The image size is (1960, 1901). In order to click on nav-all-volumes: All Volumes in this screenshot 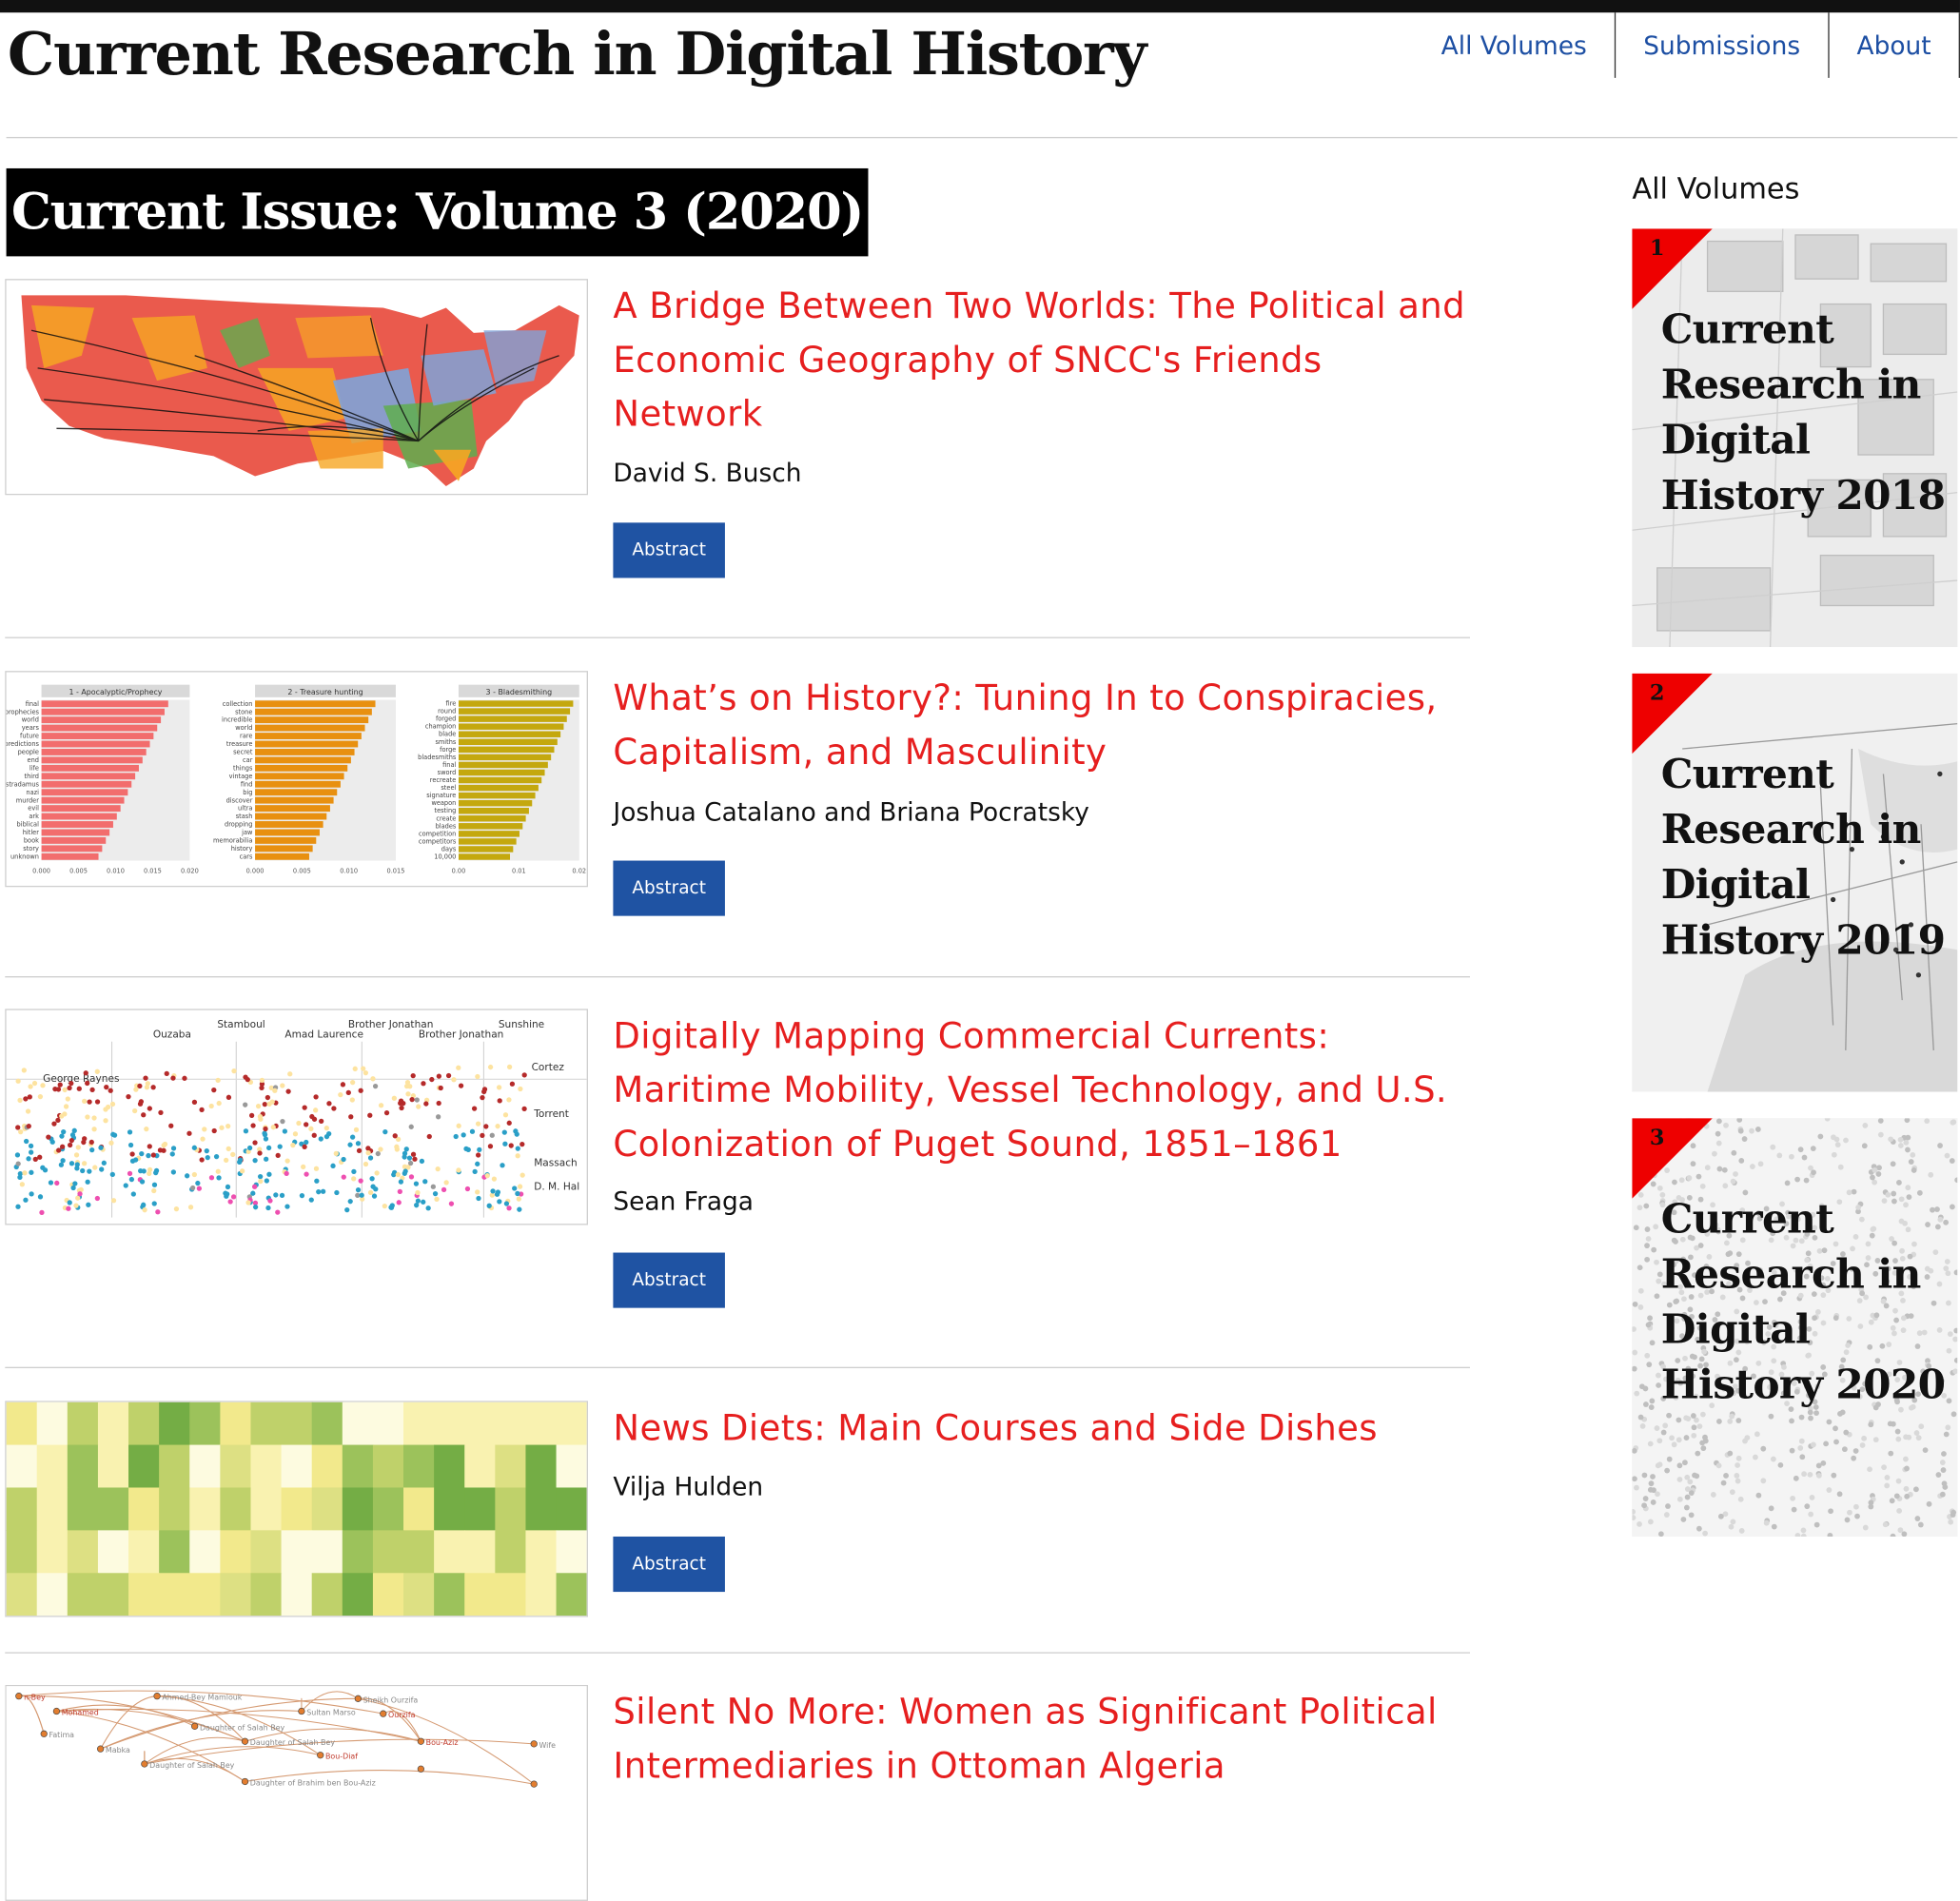, I will do `click(1515, 45)`.